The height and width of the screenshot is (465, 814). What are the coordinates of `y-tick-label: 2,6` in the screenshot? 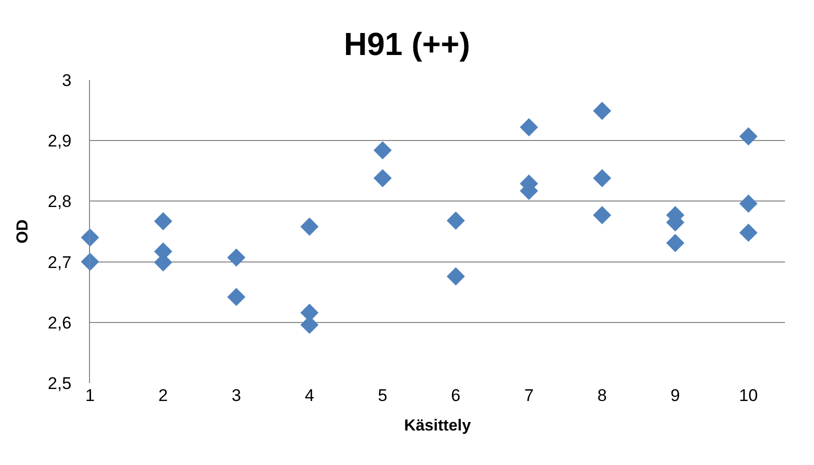 It's located at (60, 322).